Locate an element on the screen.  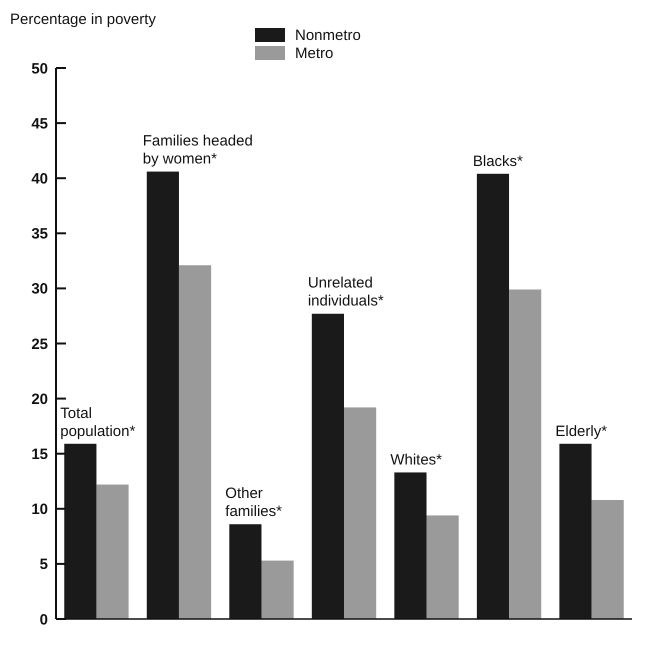
y-tick-label: 10 is located at coordinates (39, 509).